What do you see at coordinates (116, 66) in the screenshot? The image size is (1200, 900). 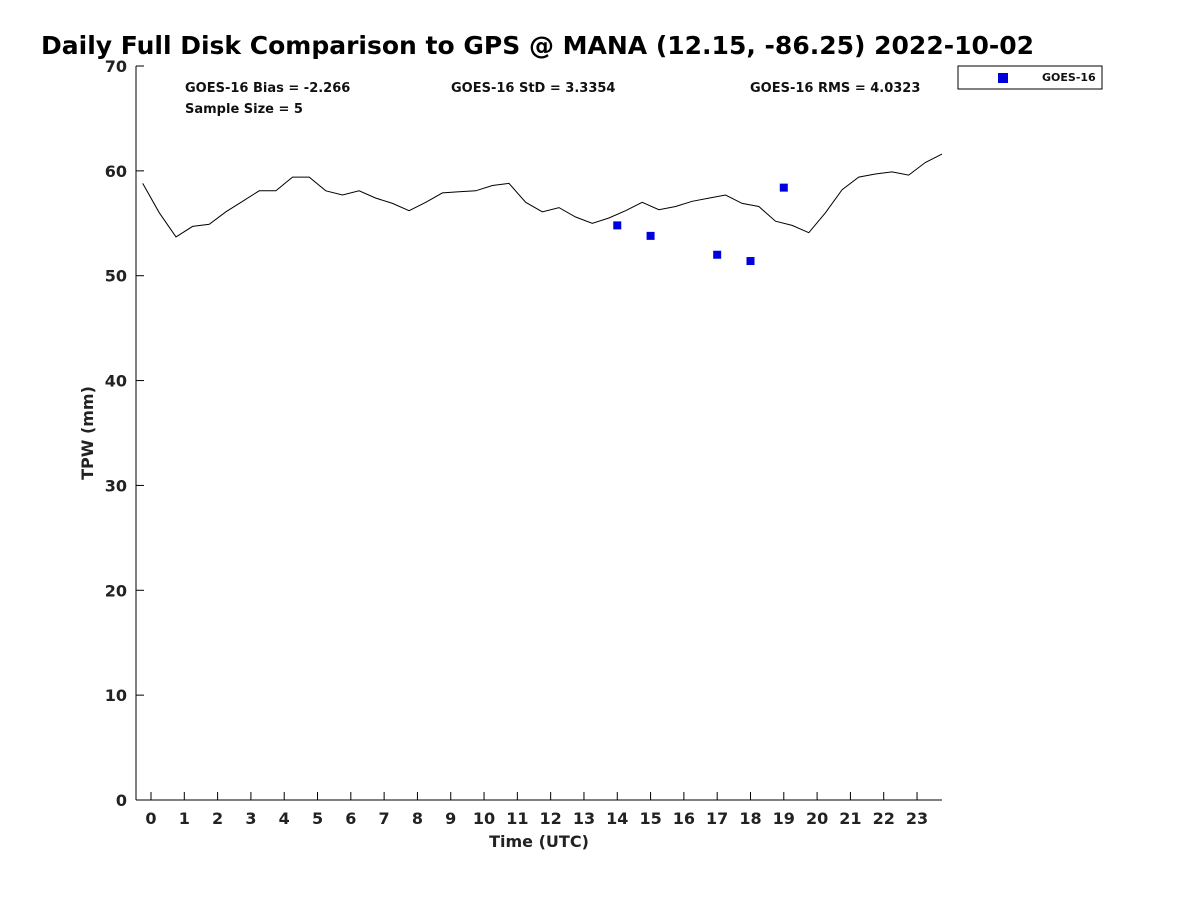 I see `y-tick-label: 70` at bounding box center [116, 66].